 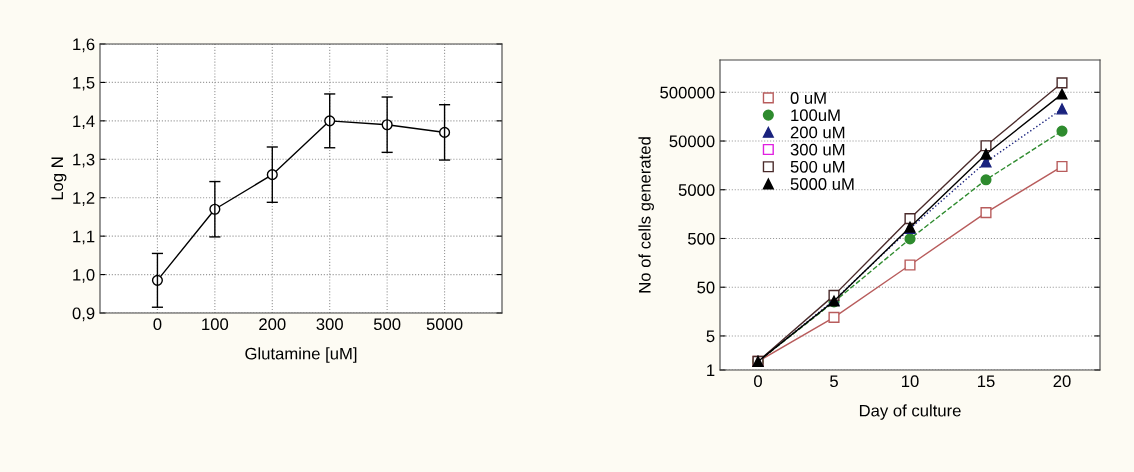 I want to click on x-tick-label: 500, so click(x=387, y=324).